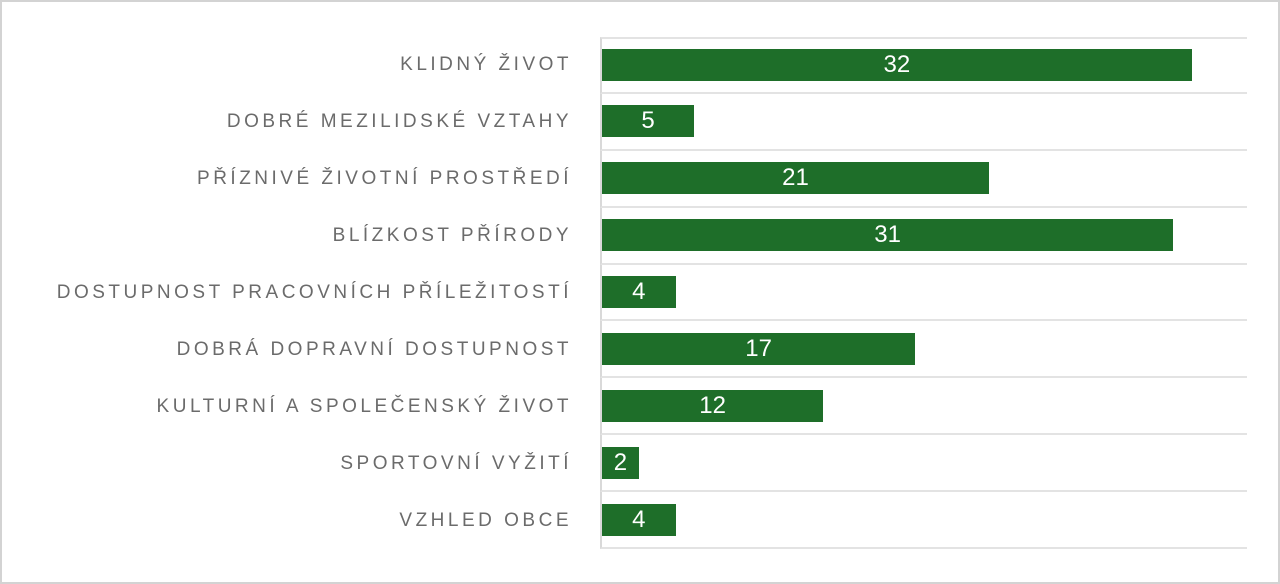 This screenshot has height=584, width=1280. What do you see at coordinates (384, 179) in the screenshot?
I see `category-label: PŘÍZNIVÉ ŽIVOTNÍ PROSTŘEDÍ` at bounding box center [384, 179].